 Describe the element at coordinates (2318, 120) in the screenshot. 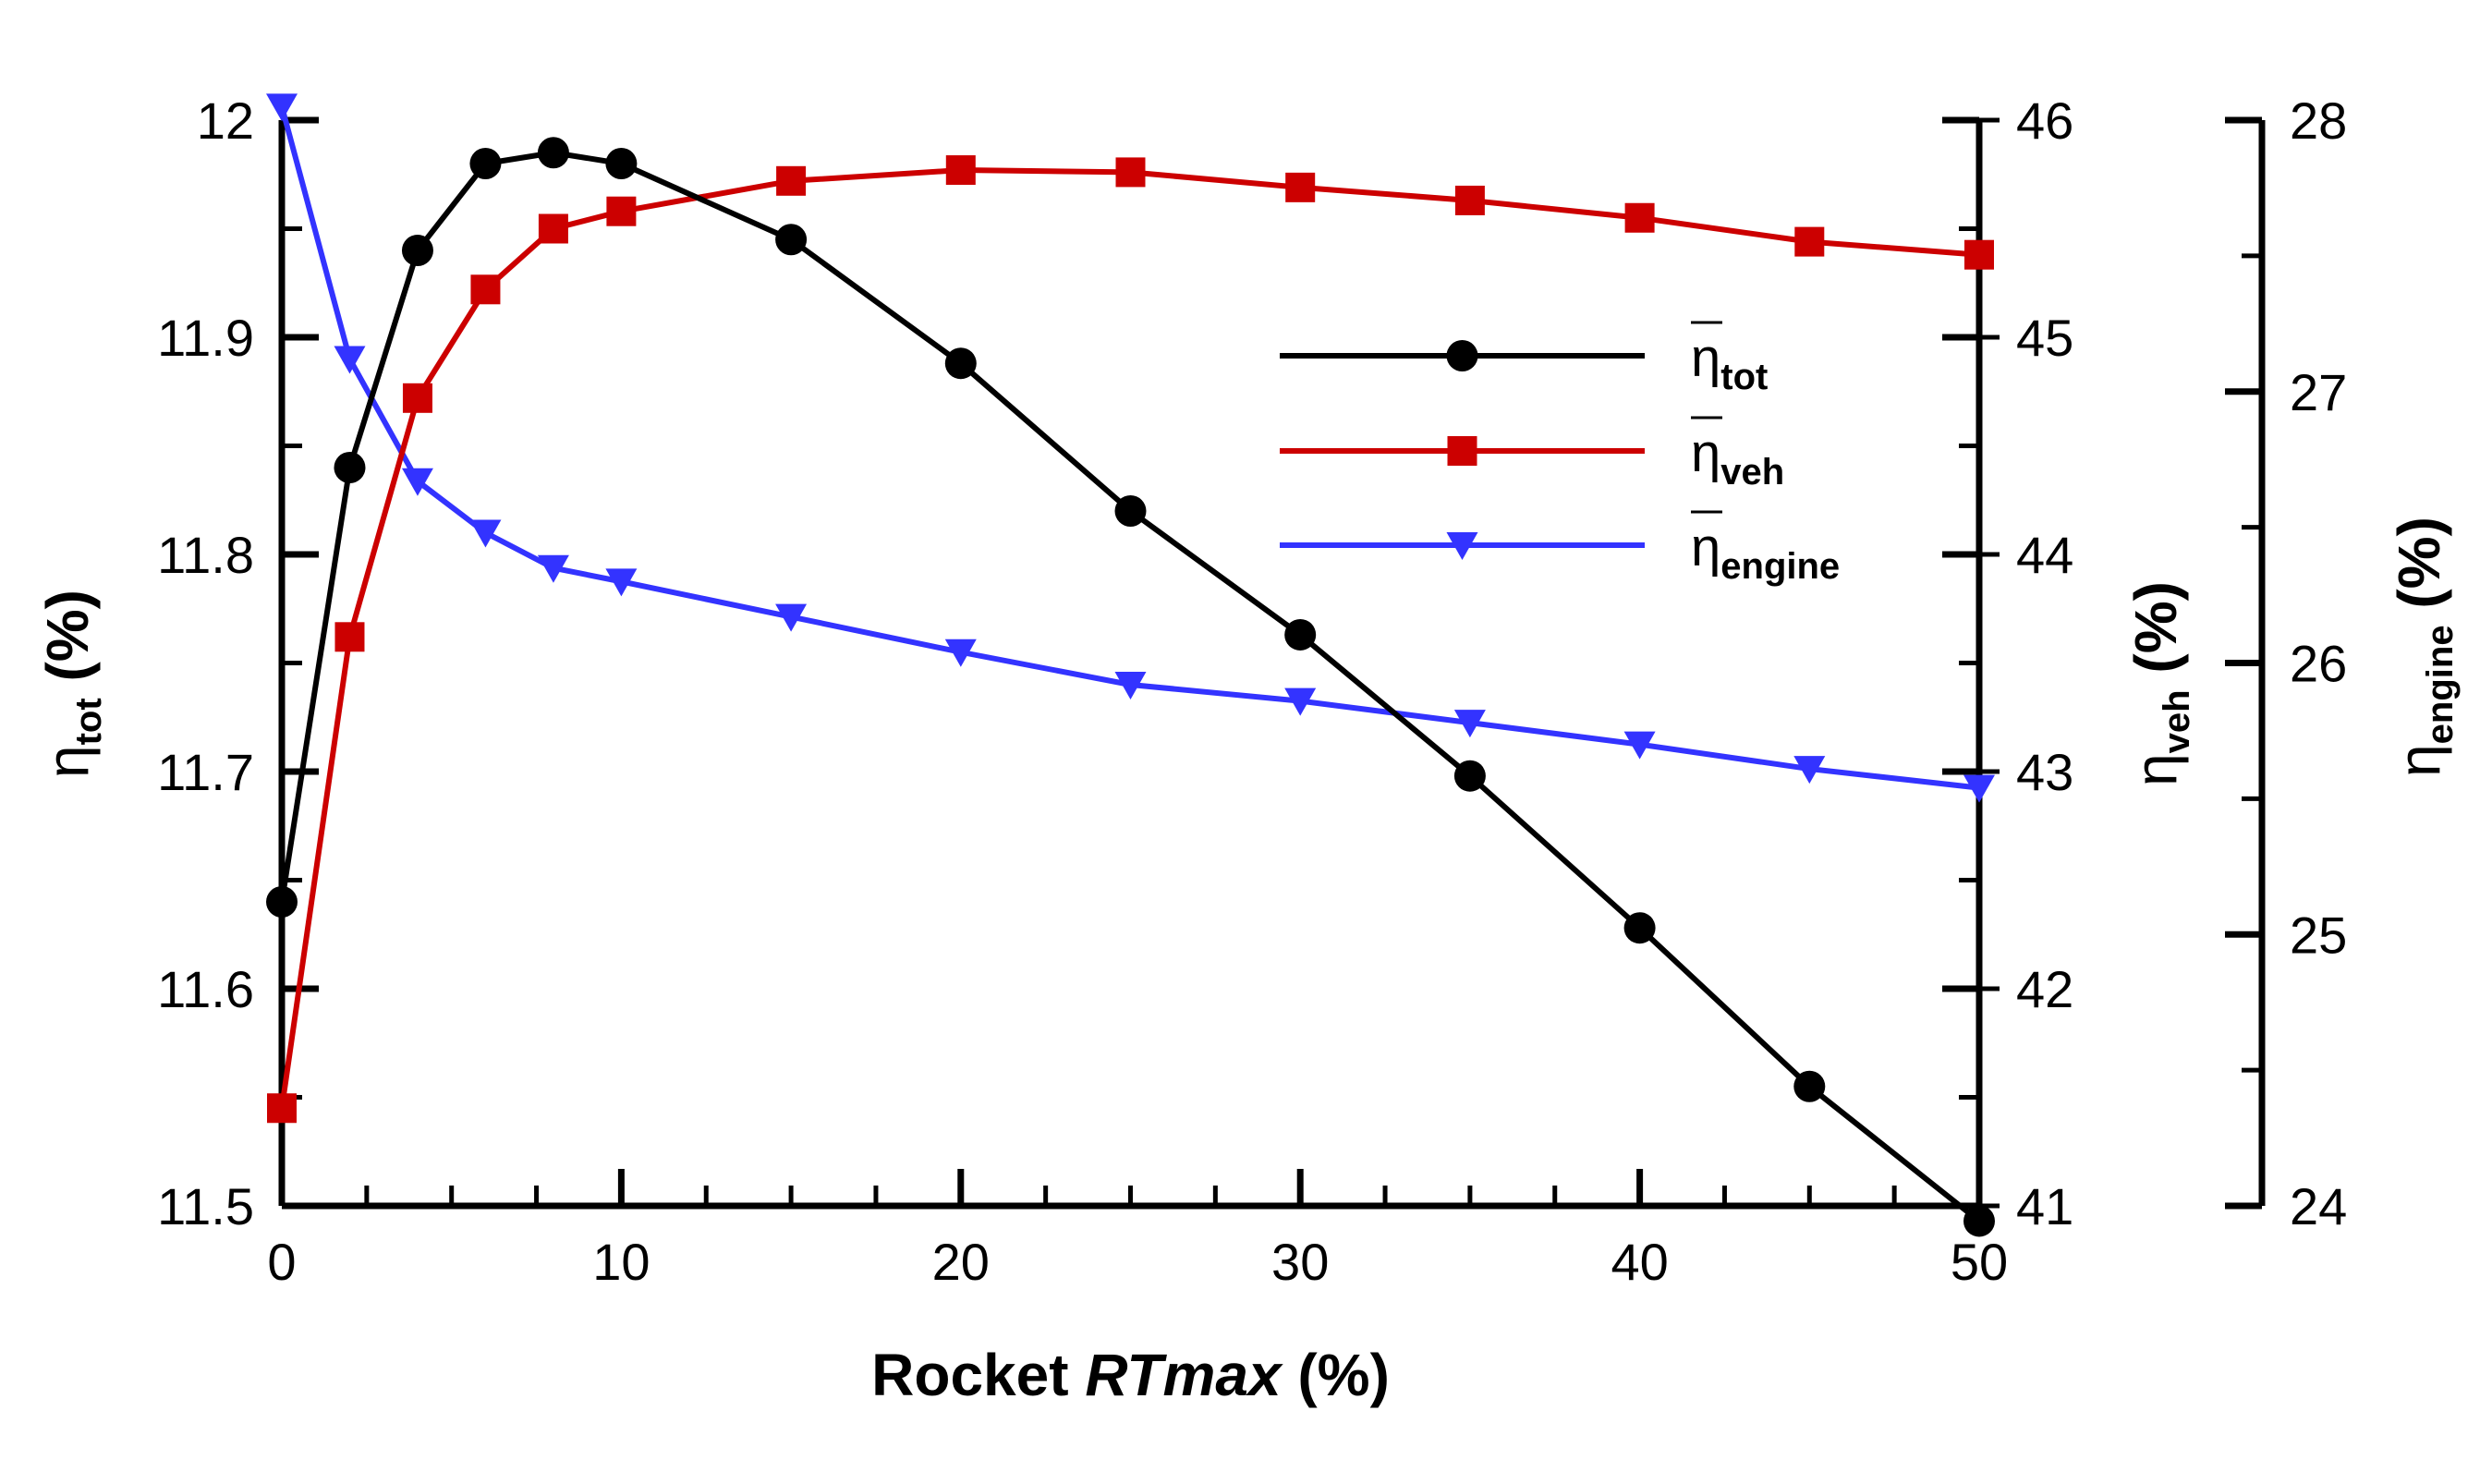

I see `right2-tick-label: 28` at that location.